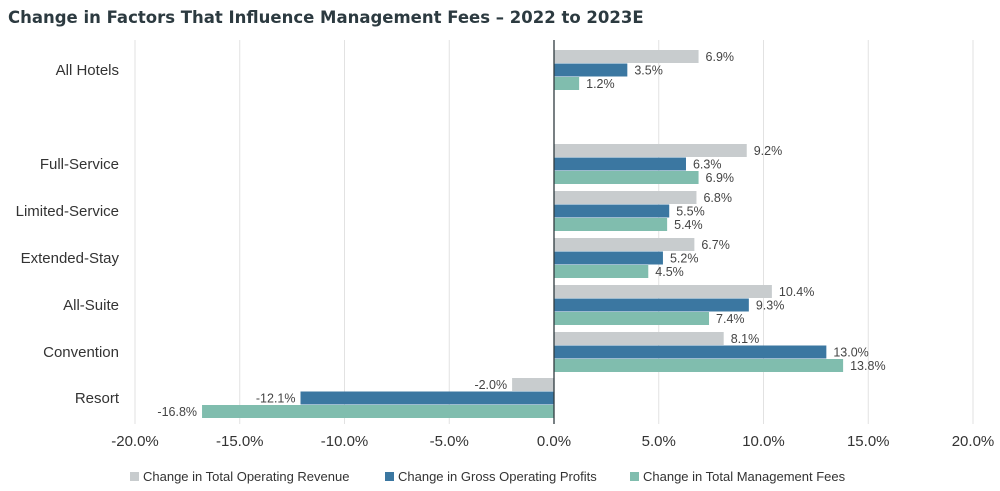 This screenshot has height=491, width=1000. I want to click on x-tick-label: 5.0%, so click(659, 441).